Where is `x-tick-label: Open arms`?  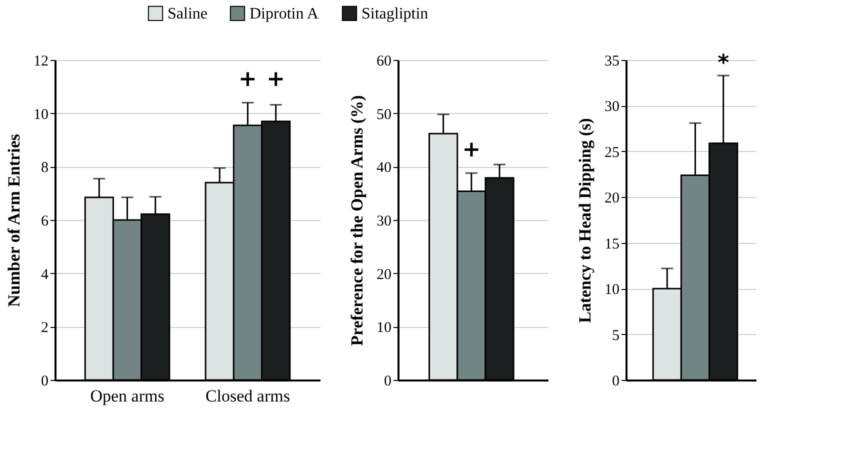
x-tick-label: Open arms is located at coordinates (127, 396).